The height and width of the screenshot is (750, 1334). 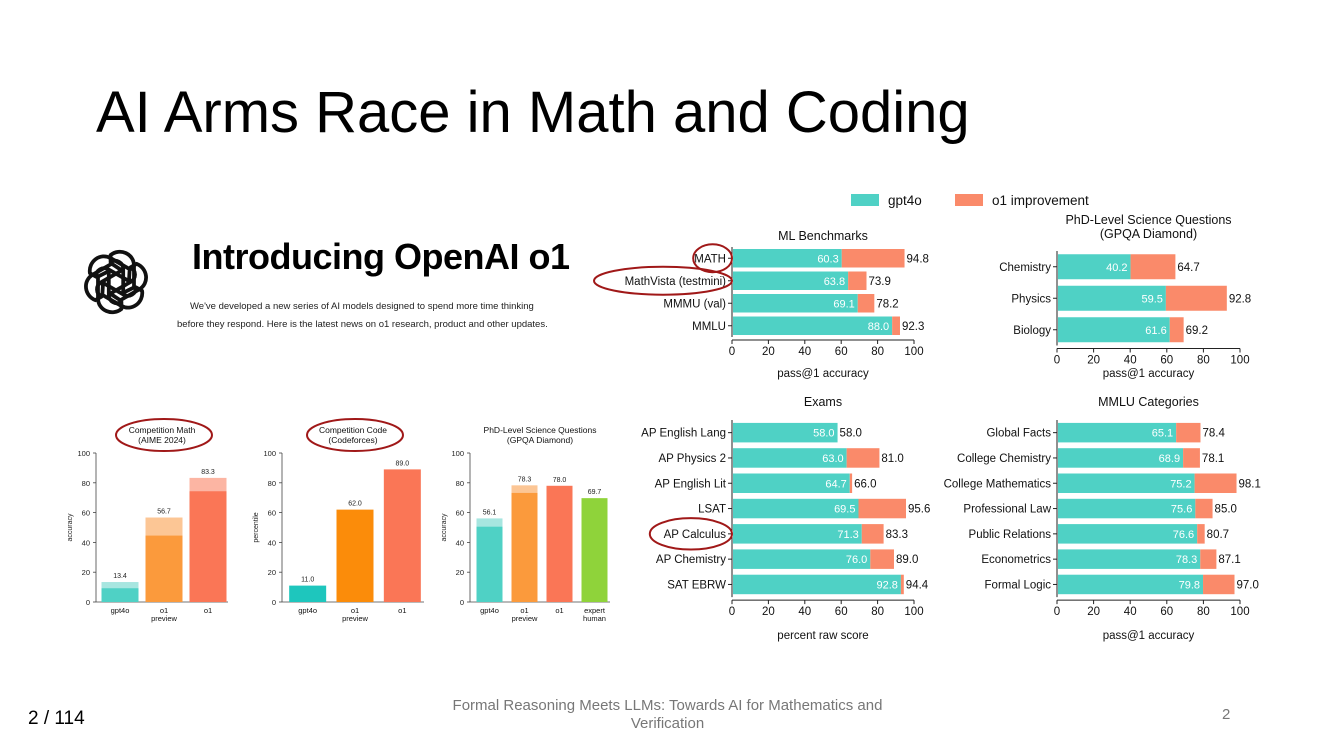 I want to click on x-tick-label: 40, so click(x=804, y=612).